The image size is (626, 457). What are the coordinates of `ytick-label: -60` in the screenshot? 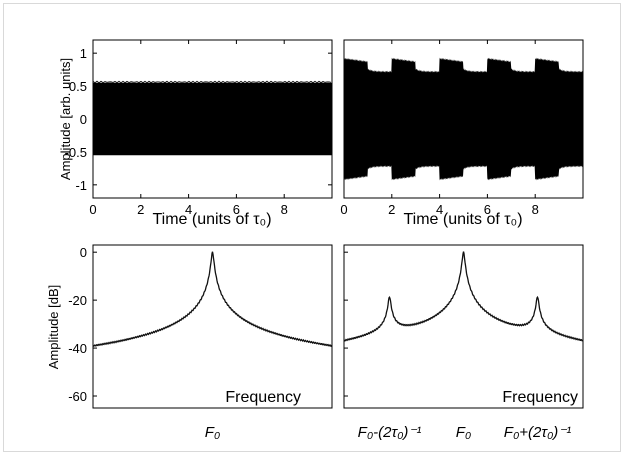 It's located at (77, 396).